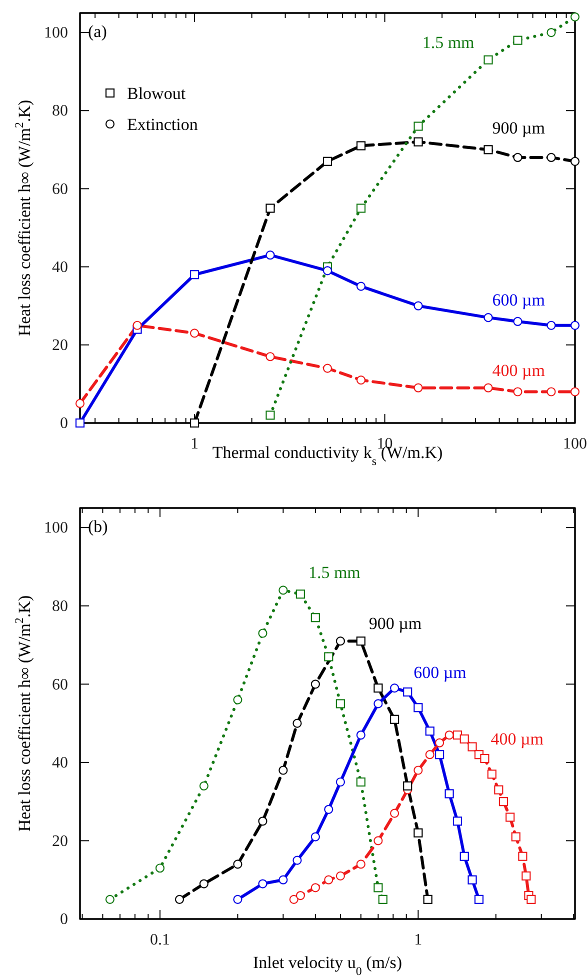 Image resolution: width=587 pixels, height=977 pixels. Describe the element at coordinates (156, 93) in the screenshot. I see `legend-label: Blowout` at that location.